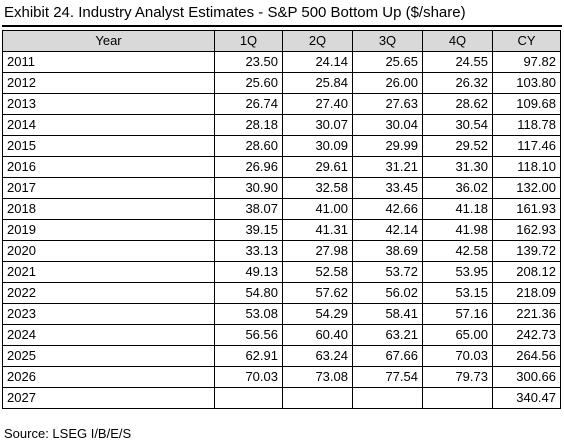  I want to click on cell-3q: 29.99, so click(387, 146).